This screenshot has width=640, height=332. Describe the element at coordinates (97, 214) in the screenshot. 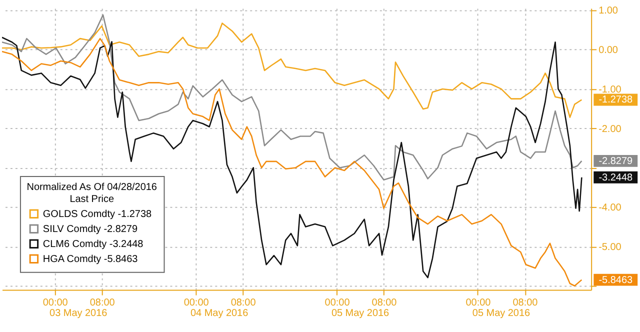

I see `legend-label: GOLDS Comdty -1.2738` at that location.